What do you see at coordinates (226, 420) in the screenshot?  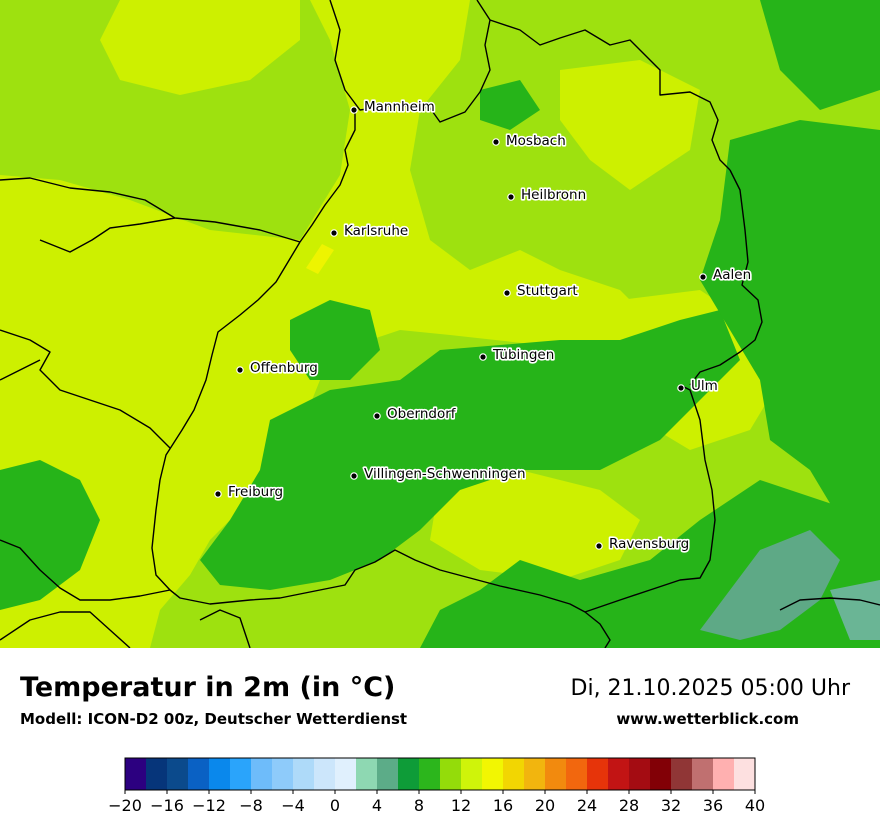 I see `national-border-rhine` at bounding box center [226, 420].